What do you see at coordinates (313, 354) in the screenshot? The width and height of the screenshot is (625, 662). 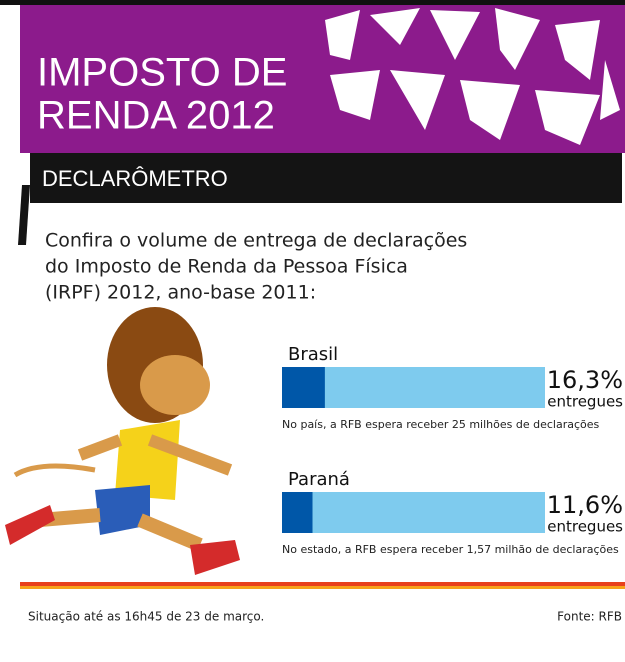 I see `category-label: Brasil` at bounding box center [313, 354].